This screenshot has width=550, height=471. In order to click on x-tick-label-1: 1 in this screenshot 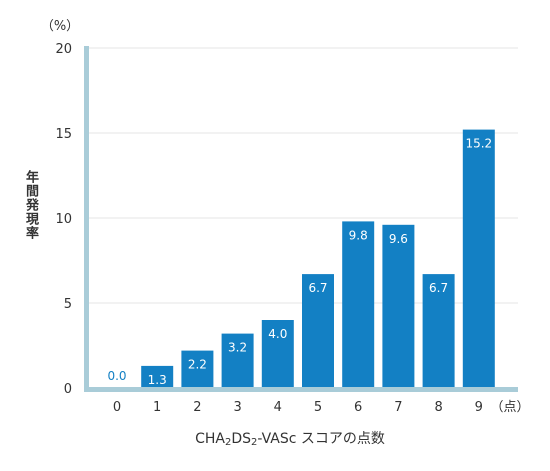, I will do `click(157, 407)`.